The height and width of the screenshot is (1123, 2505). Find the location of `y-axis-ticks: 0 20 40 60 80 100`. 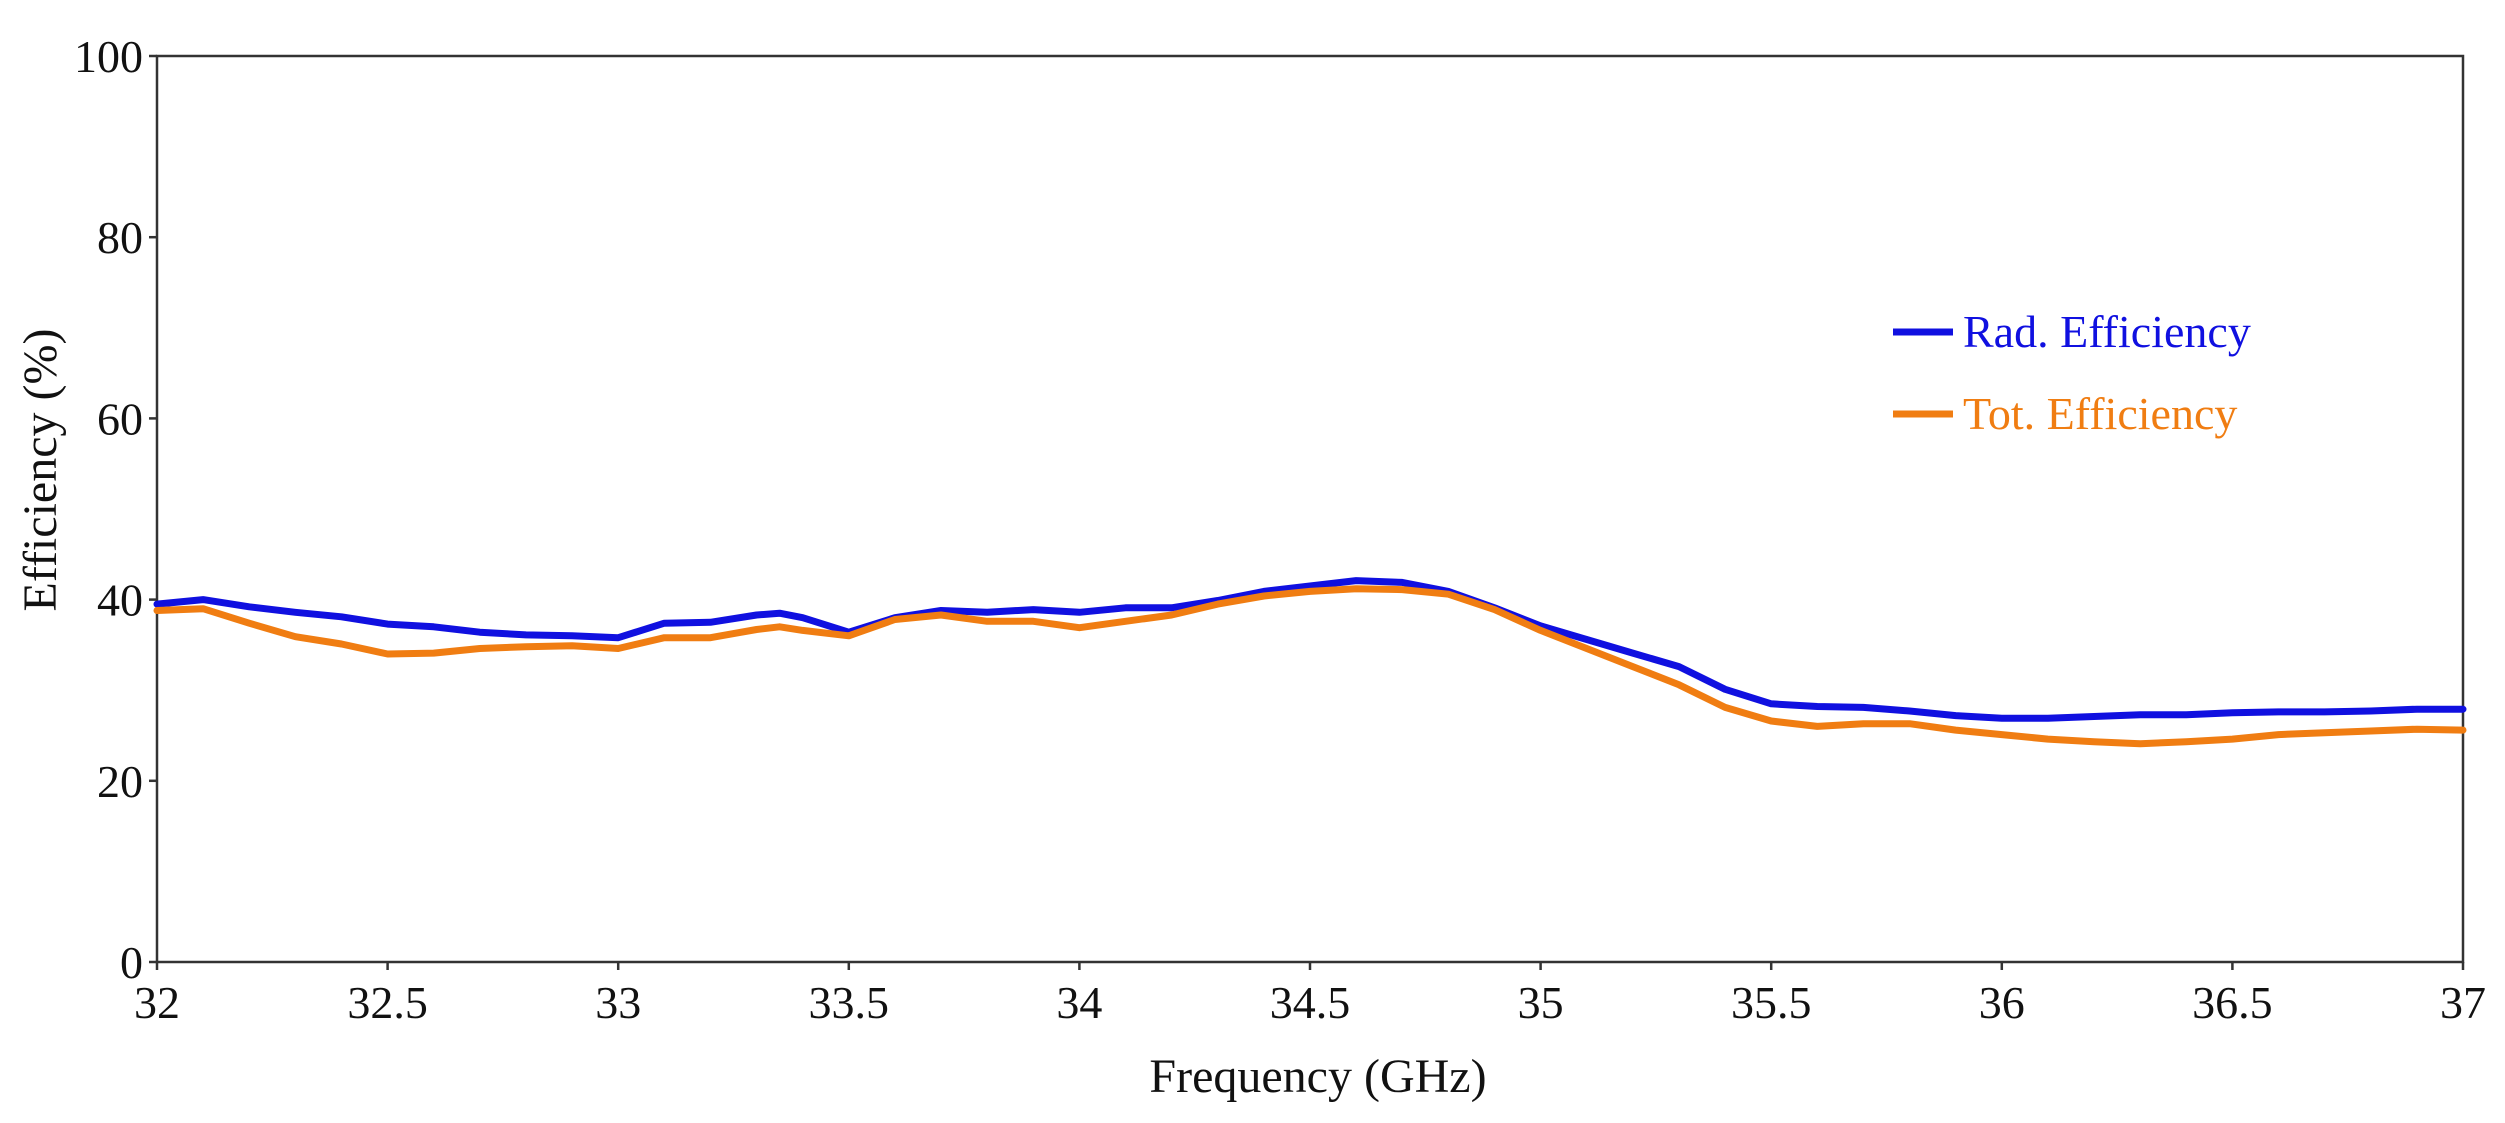

y-axis-ticks: 0 20 40 60 80 100 is located at coordinates (115, 509).